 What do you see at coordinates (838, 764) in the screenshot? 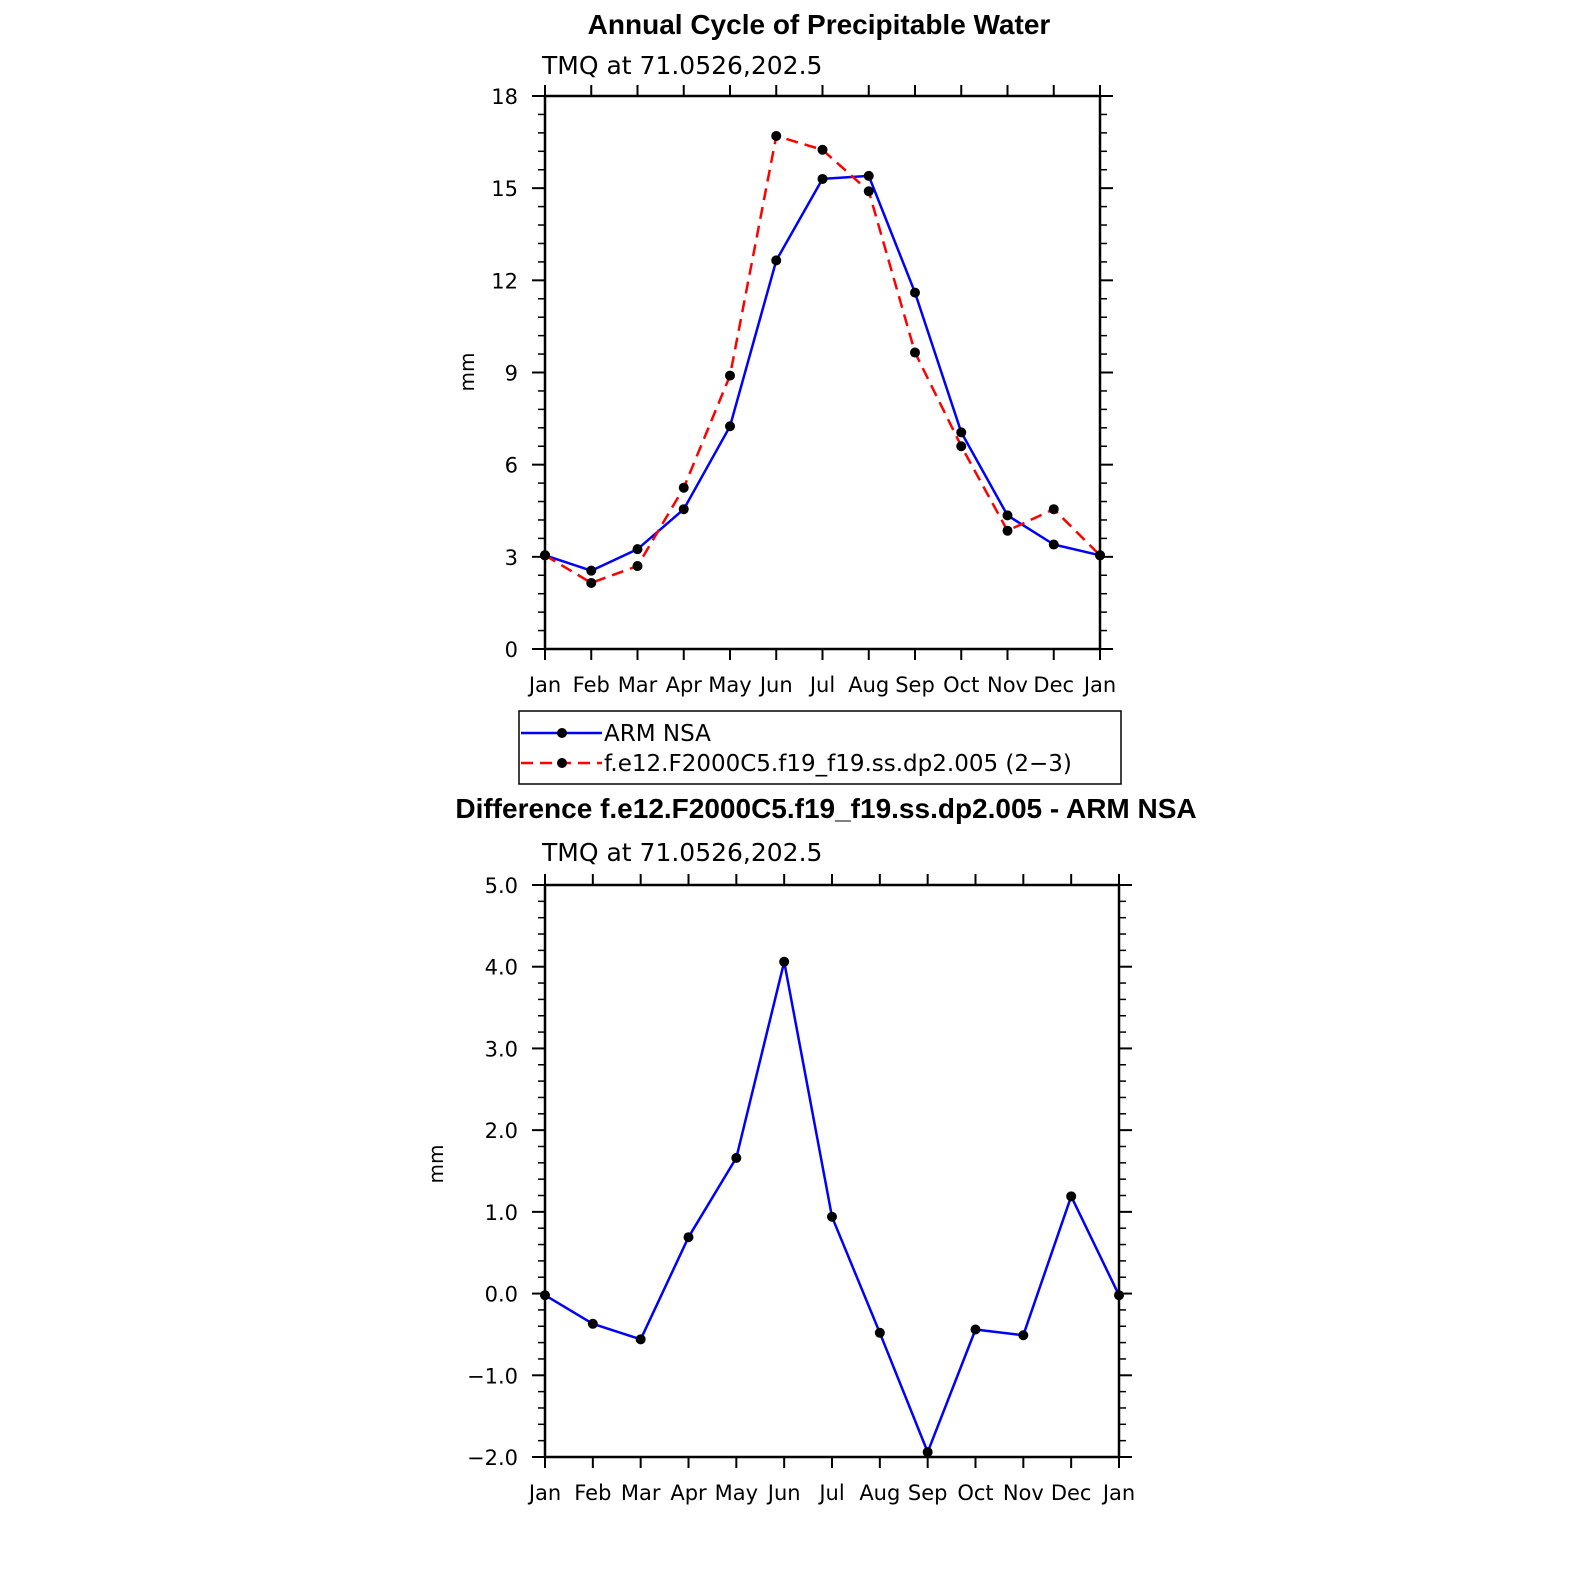
I see `legend-label-model: f.e12.F2000C5.f19_f19.ss.dp2.005 (2−3)` at bounding box center [838, 764].